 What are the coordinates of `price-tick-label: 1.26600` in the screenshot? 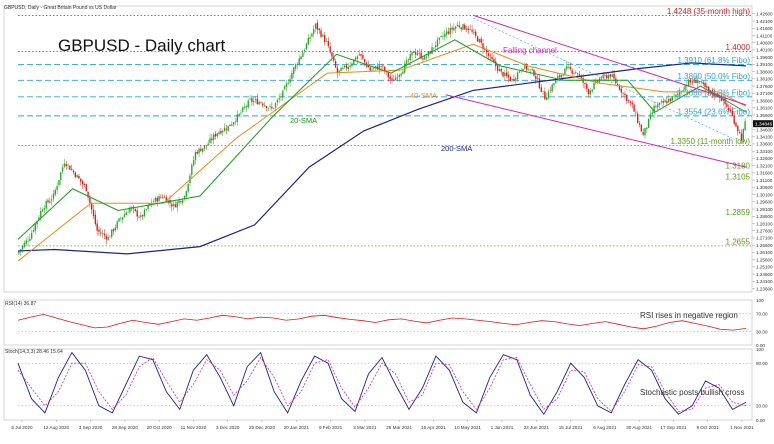 It's located at (764, 245).